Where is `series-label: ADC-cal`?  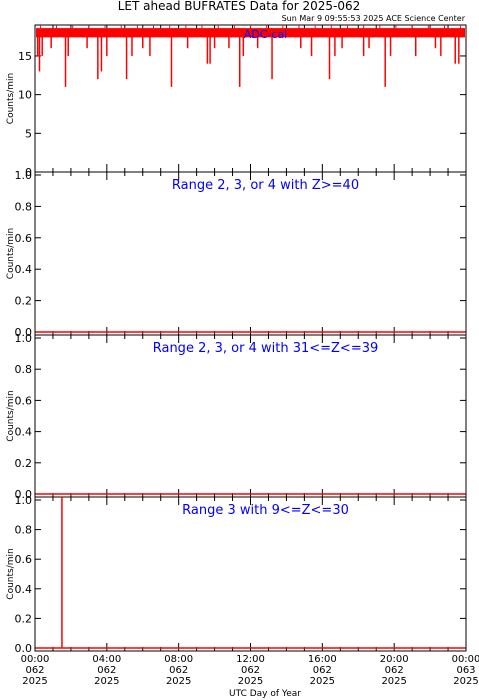
series-label: ADC-cal is located at coordinates (266, 34).